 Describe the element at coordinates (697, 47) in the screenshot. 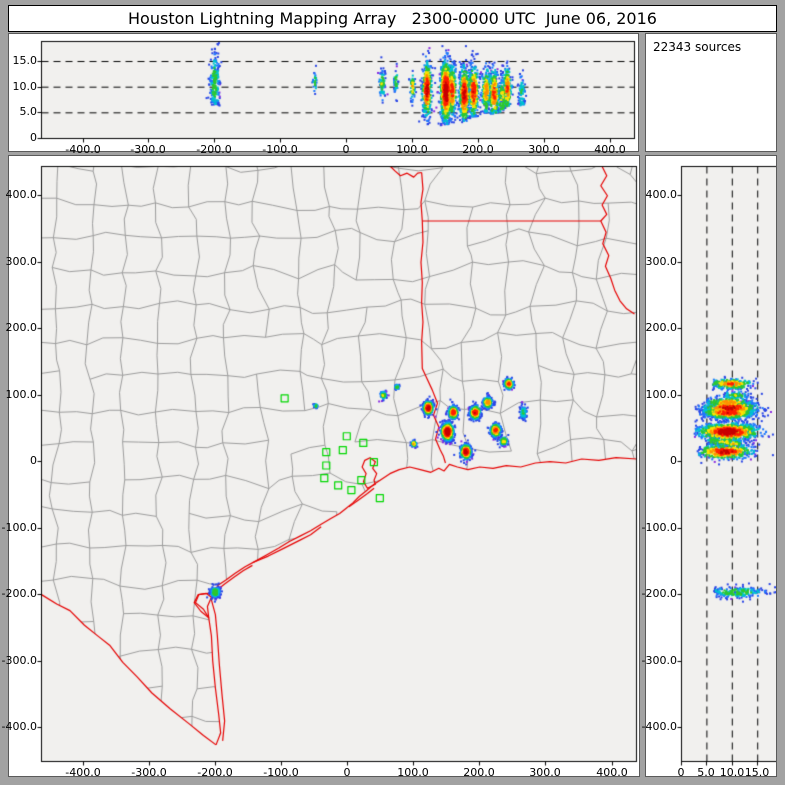

I see `source-count-label: 22343 sources` at that location.